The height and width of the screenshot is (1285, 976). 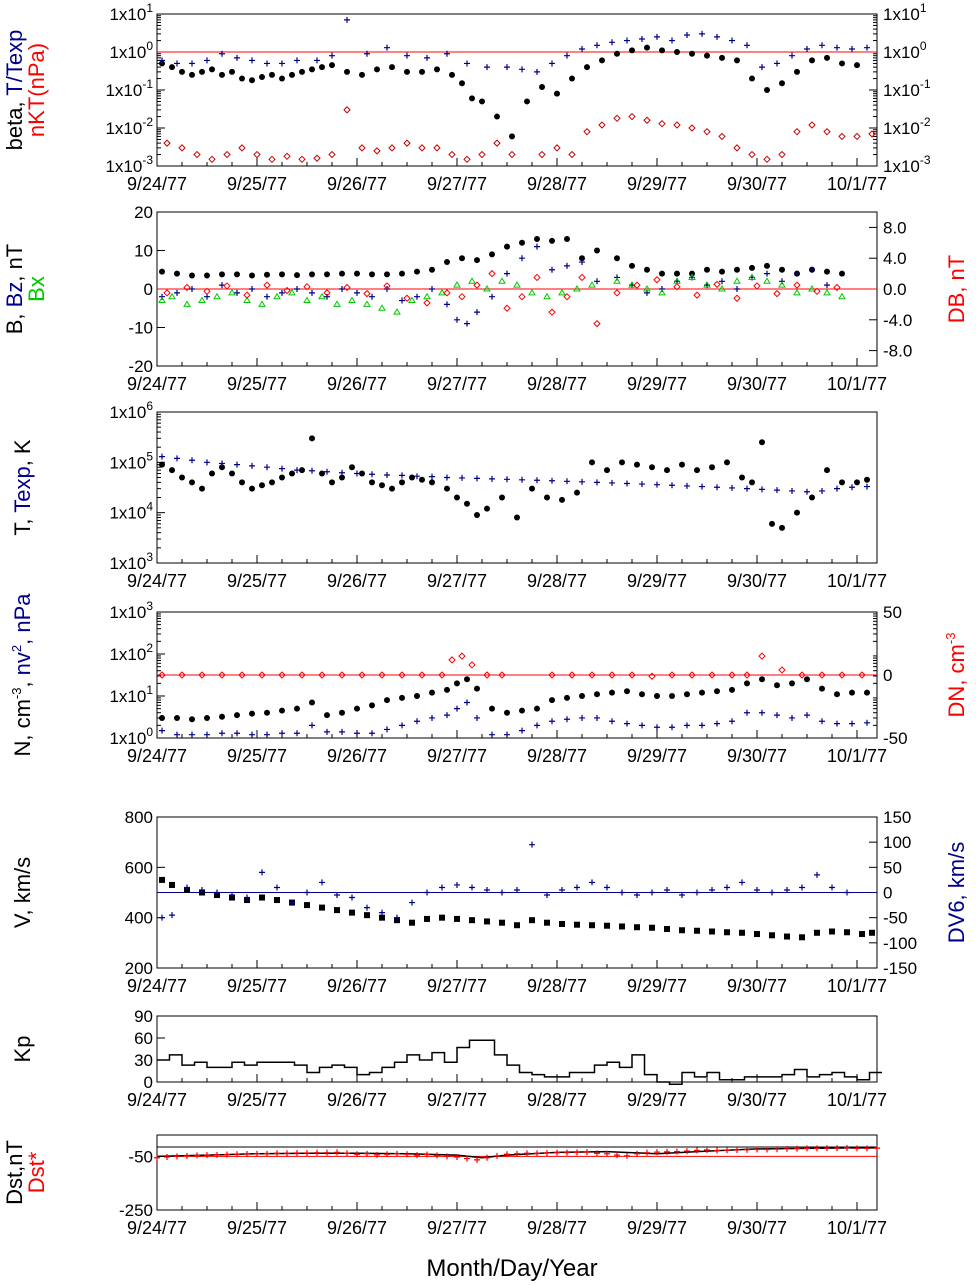 What do you see at coordinates (22, 1049) in the screenshot?
I see `y-axis-label-kp-part-0: Kp` at bounding box center [22, 1049].